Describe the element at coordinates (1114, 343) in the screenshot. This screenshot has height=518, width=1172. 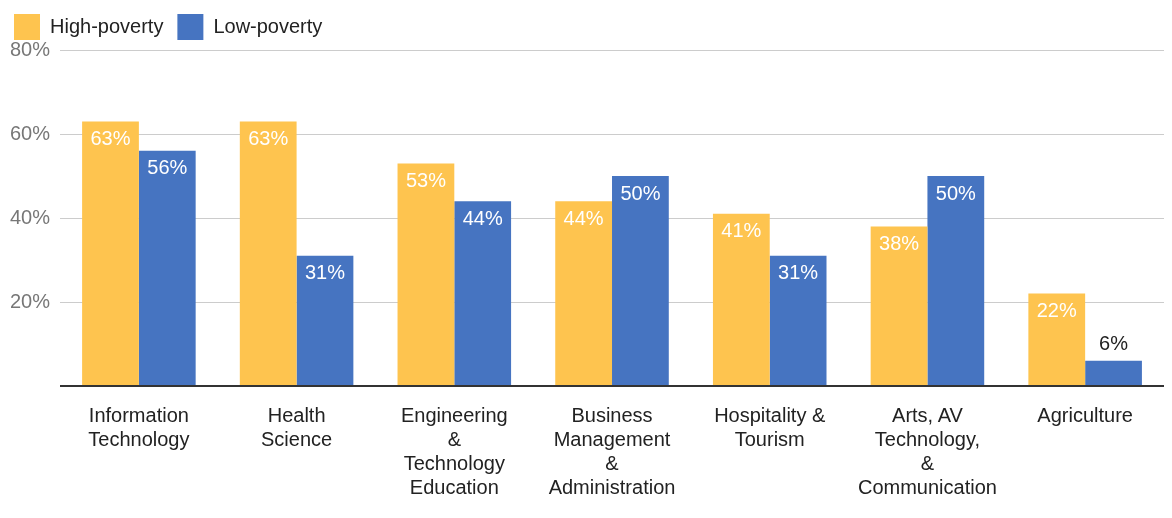
I see `data-label: 6%` at that location.